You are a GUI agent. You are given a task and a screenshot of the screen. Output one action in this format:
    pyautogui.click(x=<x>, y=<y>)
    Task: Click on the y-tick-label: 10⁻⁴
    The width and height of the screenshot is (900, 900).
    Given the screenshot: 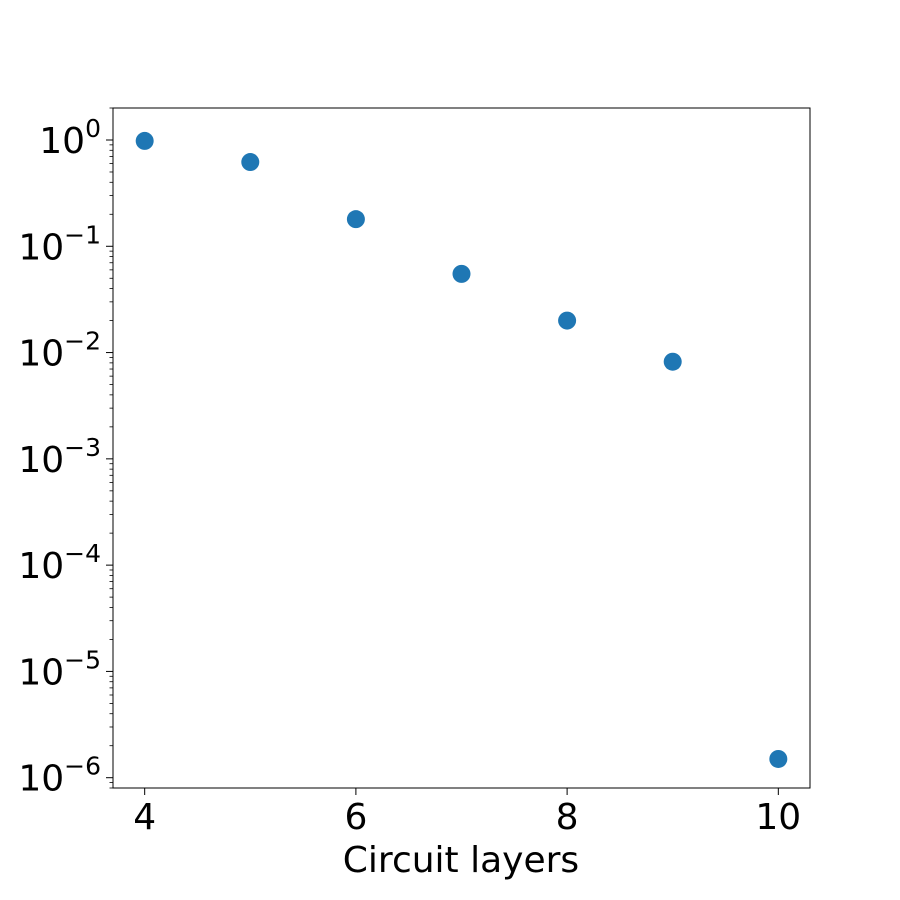 What is the action you would take?
    pyautogui.click(x=59, y=563)
    